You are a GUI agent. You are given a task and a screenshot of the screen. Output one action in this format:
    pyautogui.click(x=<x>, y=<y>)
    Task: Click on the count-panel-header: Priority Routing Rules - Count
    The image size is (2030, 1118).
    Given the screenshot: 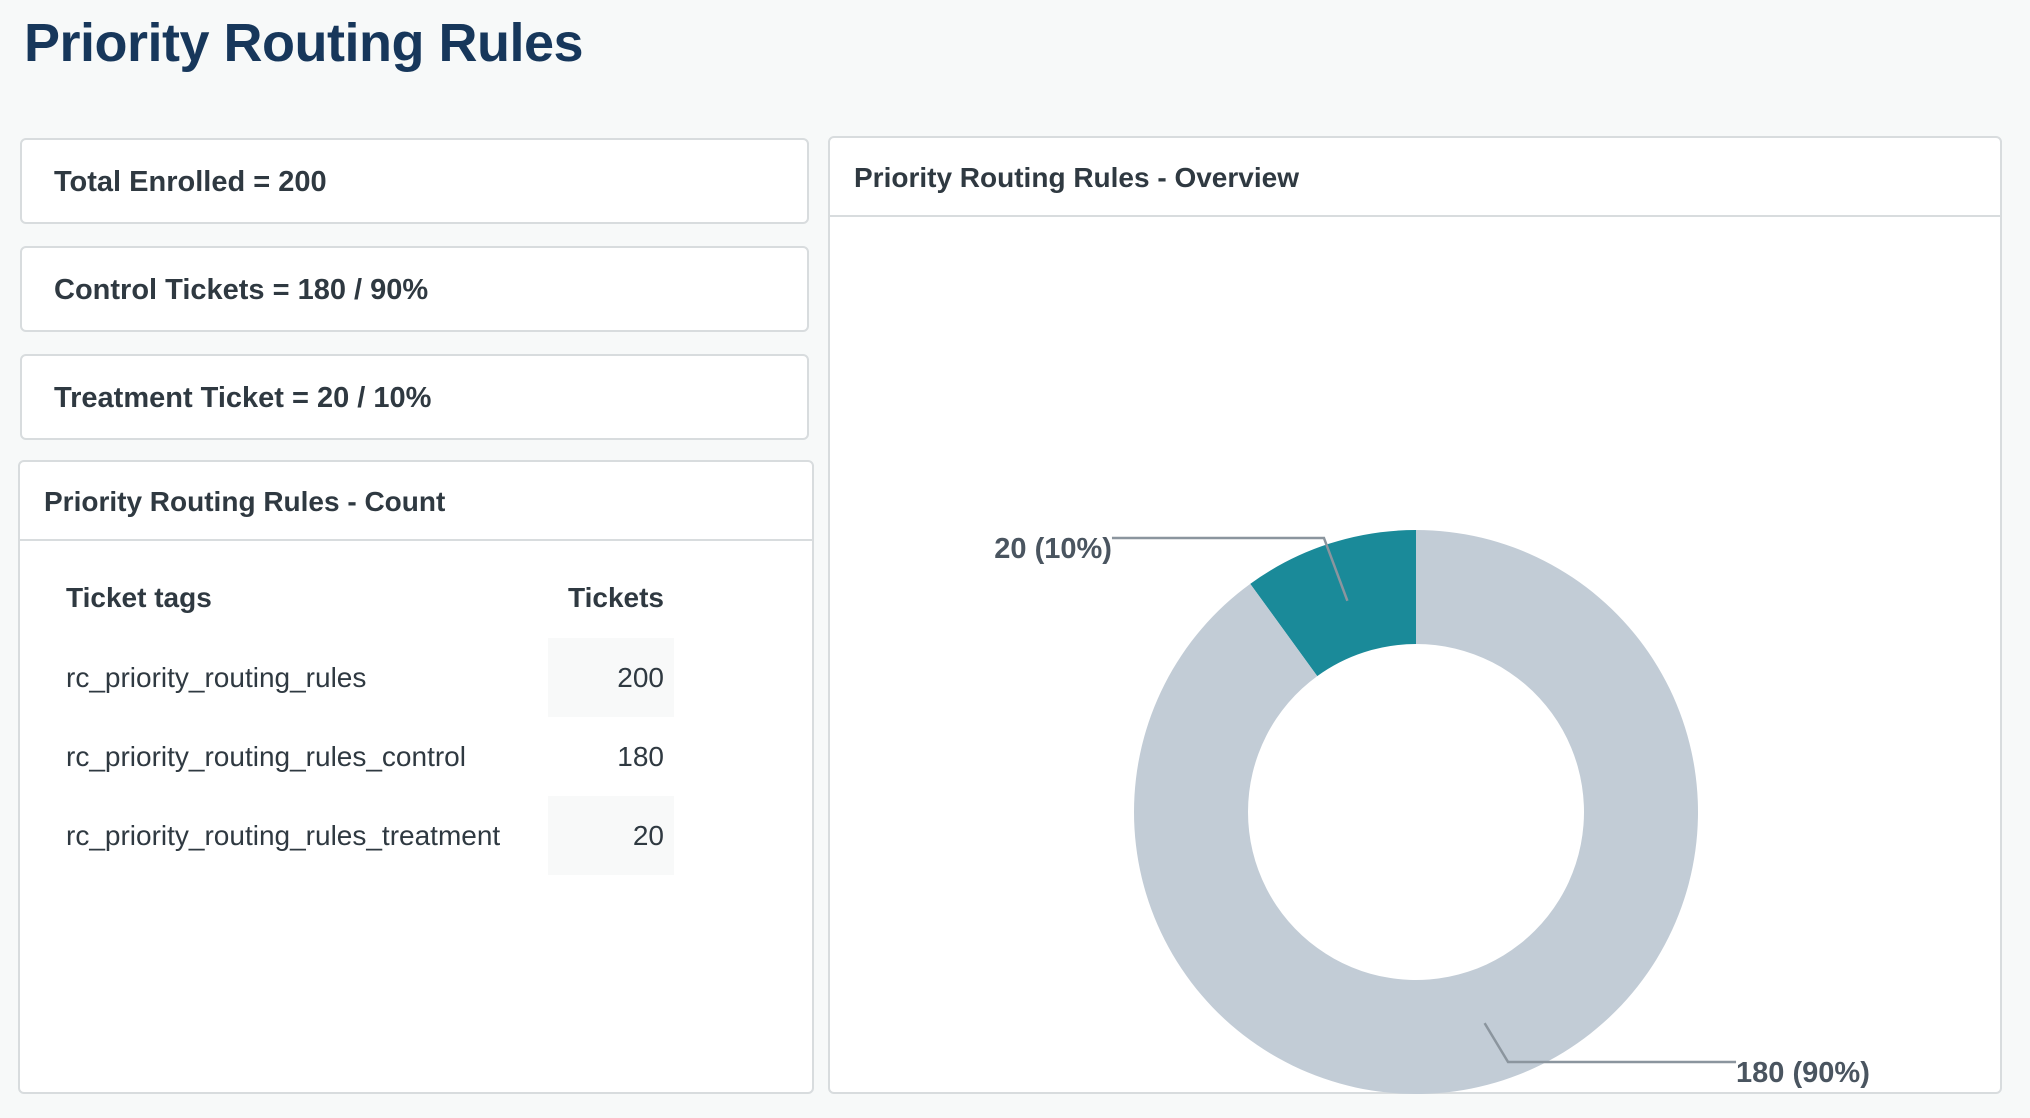 What is the action you would take?
    pyautogui.click(x=416, y=501)
    